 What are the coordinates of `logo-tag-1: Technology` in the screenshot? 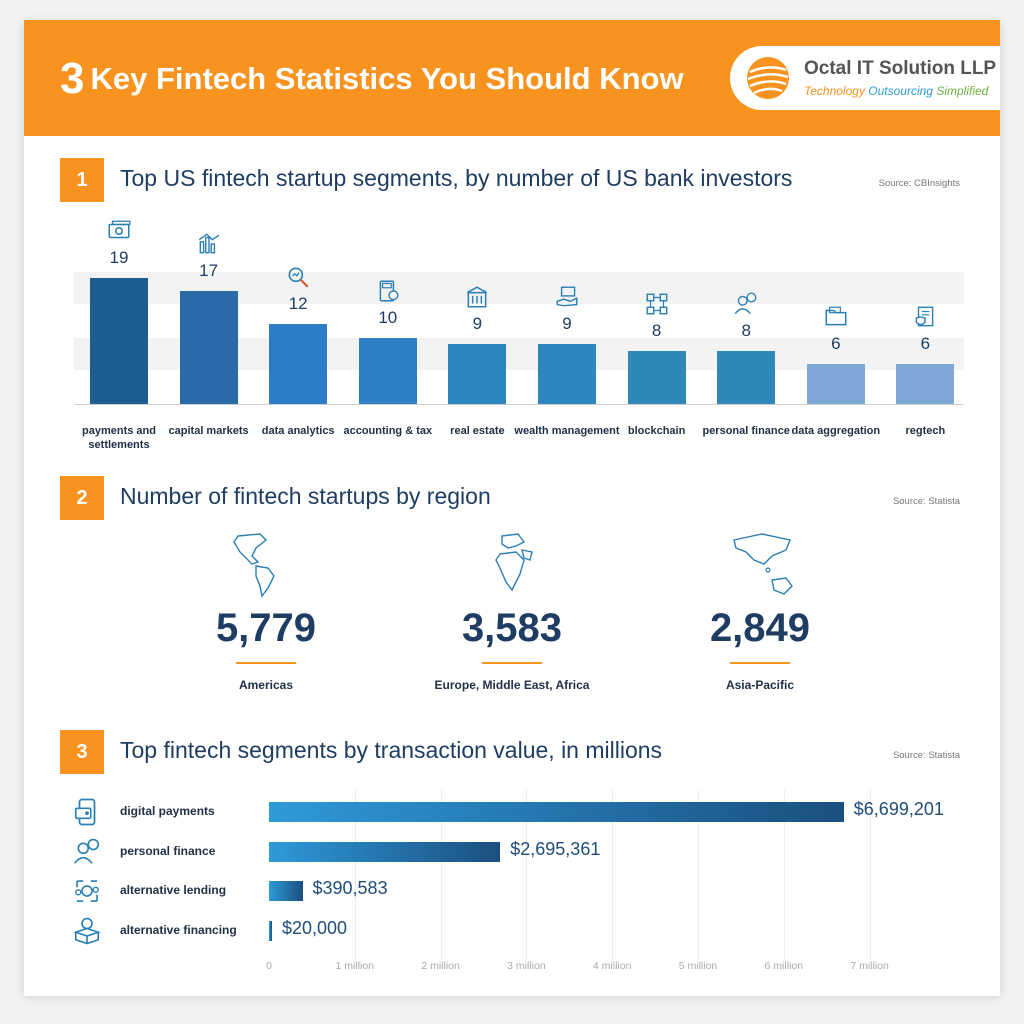 It's located at (834, 91).